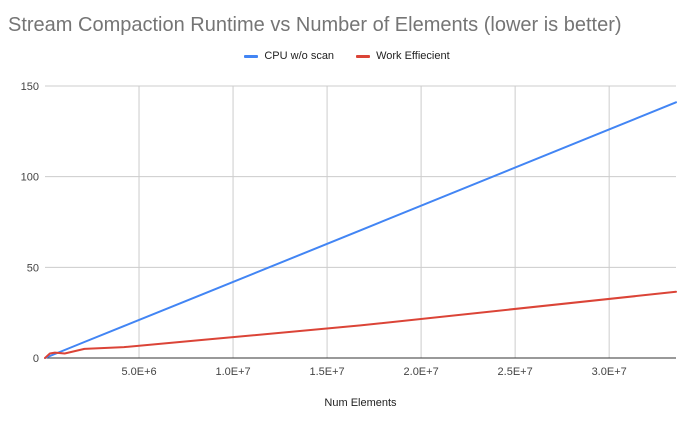 This screenshot has width=694, height=430. Describe the element at coordinates (30, 178) in the screenshot. I see `y-tick-label: 100` at that location.